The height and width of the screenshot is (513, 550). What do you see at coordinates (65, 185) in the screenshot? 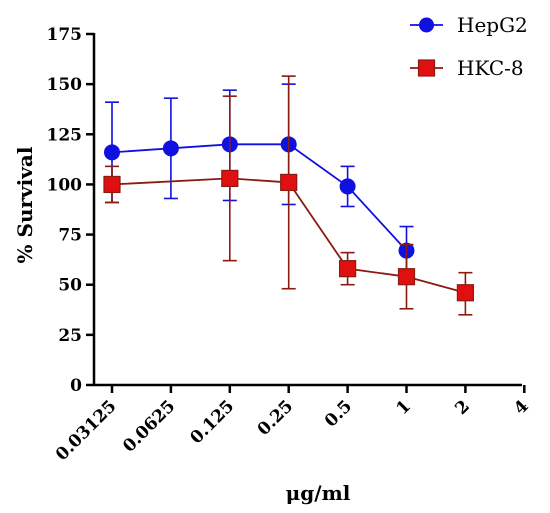
I see `y-tick-label: 100` at bounding box center [65, 185].